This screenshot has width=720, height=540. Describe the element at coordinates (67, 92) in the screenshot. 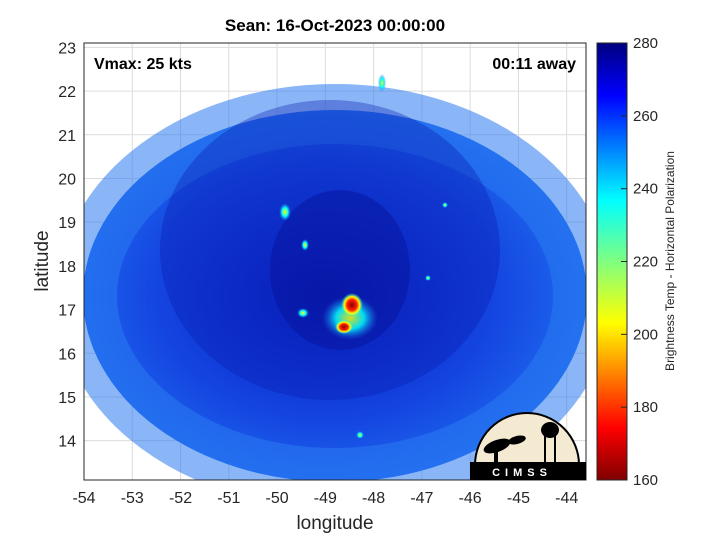

I see `y-tick-label: 22` at that location.